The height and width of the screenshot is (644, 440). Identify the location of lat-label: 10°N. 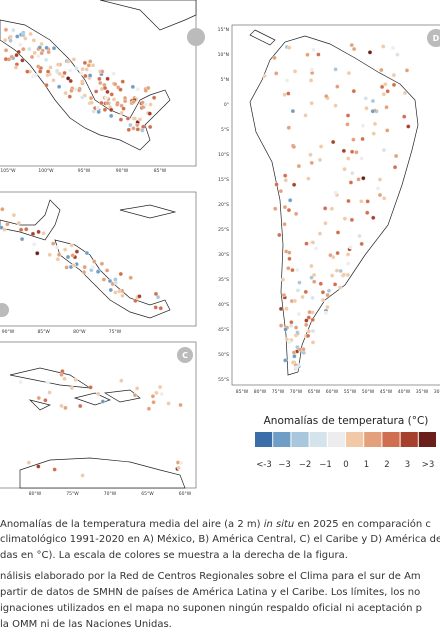
(223, 55).